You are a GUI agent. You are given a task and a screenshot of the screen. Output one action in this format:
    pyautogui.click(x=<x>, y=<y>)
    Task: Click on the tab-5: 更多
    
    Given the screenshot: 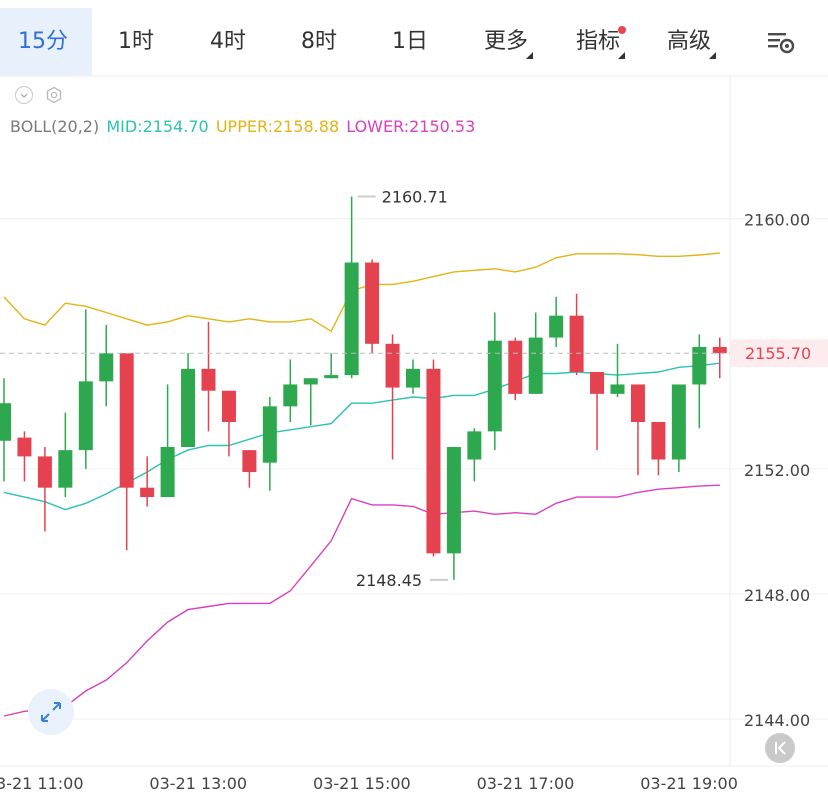 What is the action you would take?
    pyautogui.click(x=504, y=42)
    